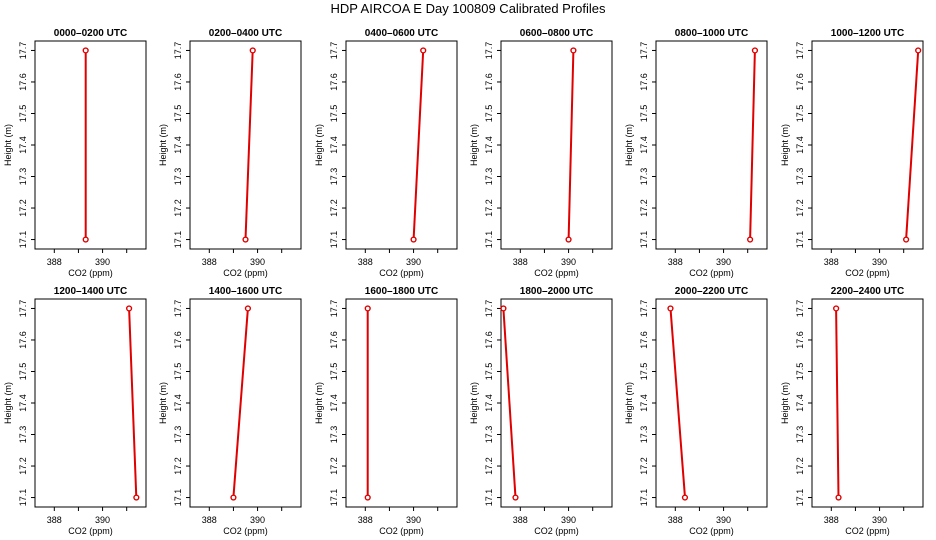 This screenshot has height=540, width=936. What do you see at coordinates (90, 33) in the screenshot?
I see `panel-title: 0000–0200 UTC` at bounding box center [90, 33].